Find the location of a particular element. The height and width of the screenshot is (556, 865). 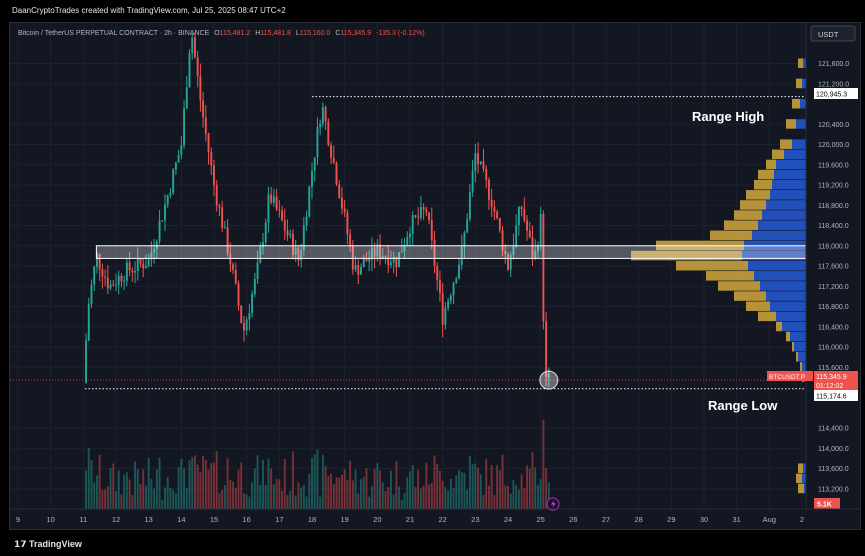

time-tick-label: 30 is located at coordinates (704, 519).